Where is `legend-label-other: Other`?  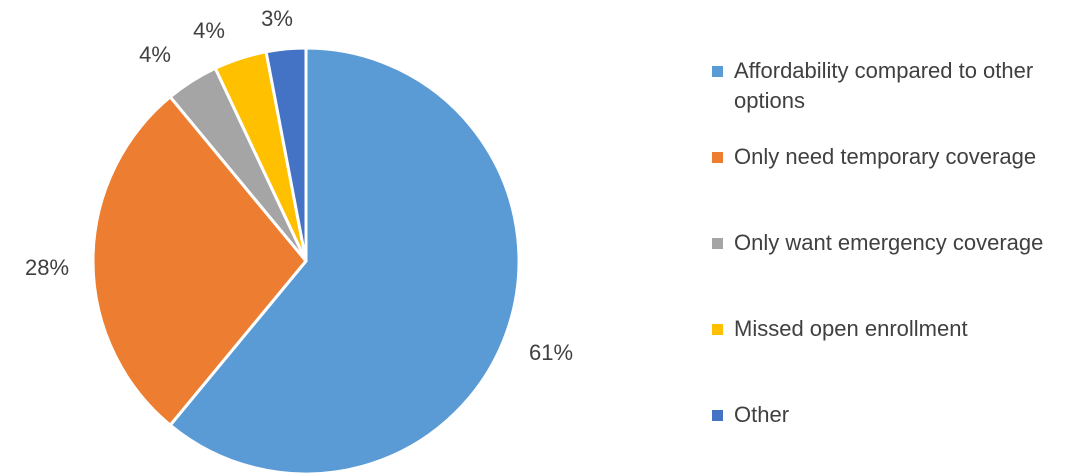
legend-label-other: Other is located at coordinates (762, 414).